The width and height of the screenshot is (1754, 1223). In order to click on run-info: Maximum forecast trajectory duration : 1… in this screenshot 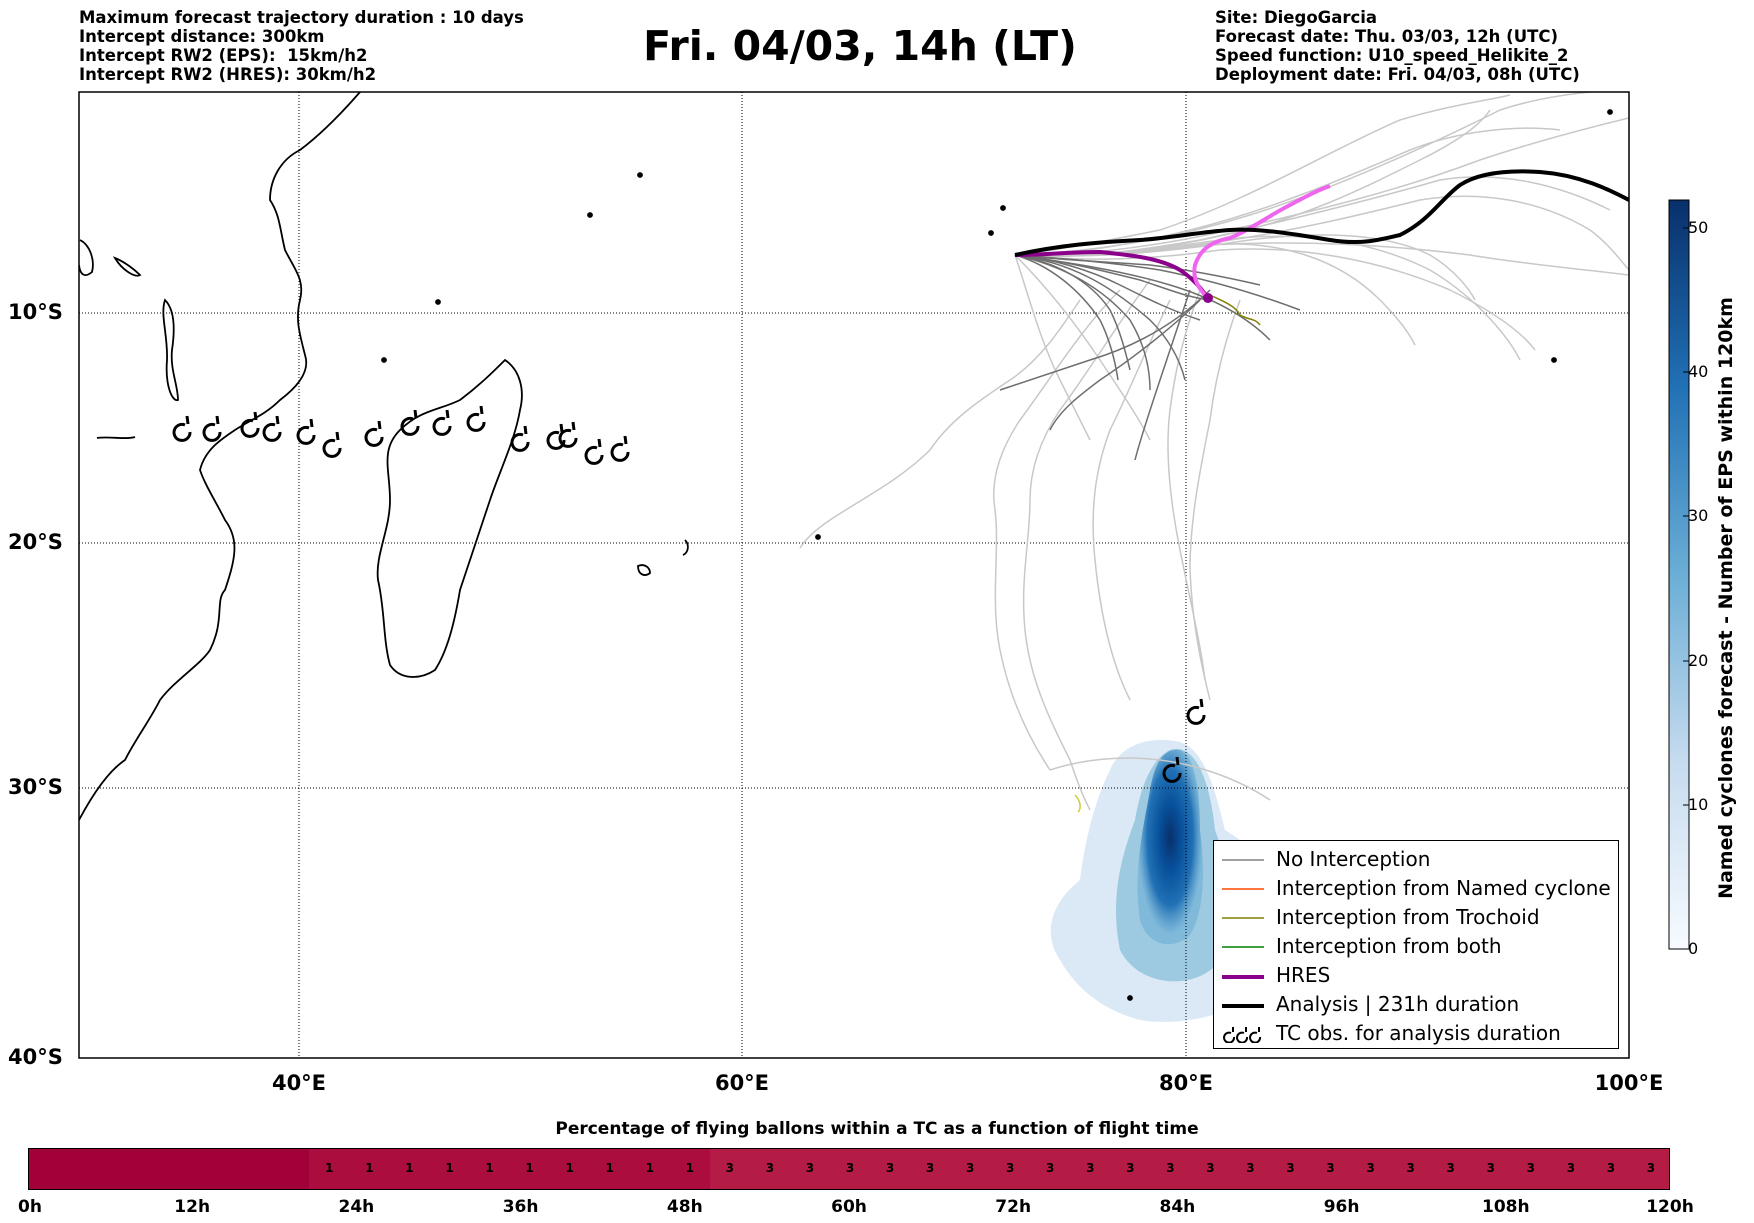, I will do `click(301, 46)`.